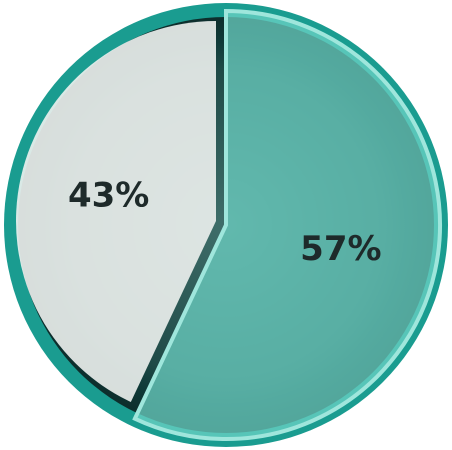 This screenshot has width=452, height=450. What do you see at coordinates (108, 196) in the screenshot?
I see `value-label: 43%` at bounding box center [108, 196].